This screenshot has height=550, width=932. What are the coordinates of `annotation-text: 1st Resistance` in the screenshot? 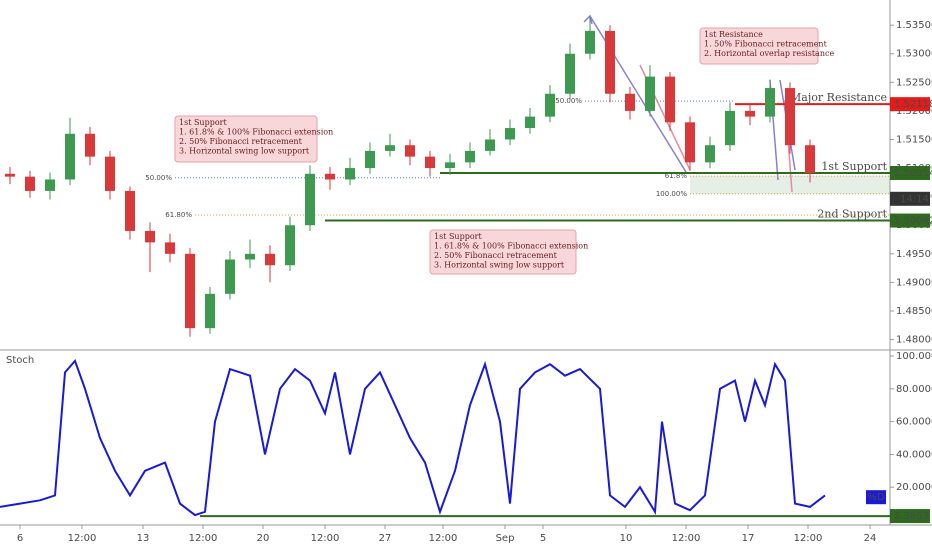 It's located at (733, 34).